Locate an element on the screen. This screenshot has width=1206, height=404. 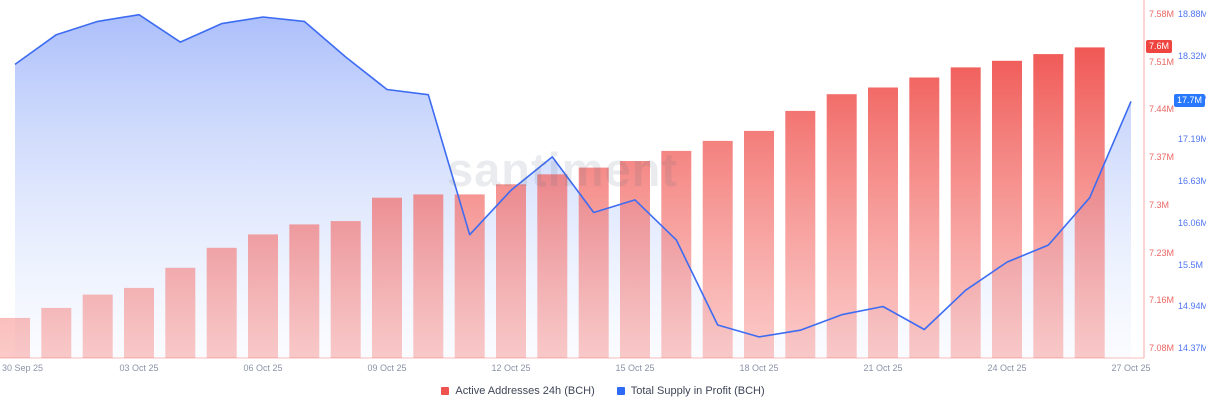
x-tick-label: 06 Oct 25 is located at coordinates (263, 368).